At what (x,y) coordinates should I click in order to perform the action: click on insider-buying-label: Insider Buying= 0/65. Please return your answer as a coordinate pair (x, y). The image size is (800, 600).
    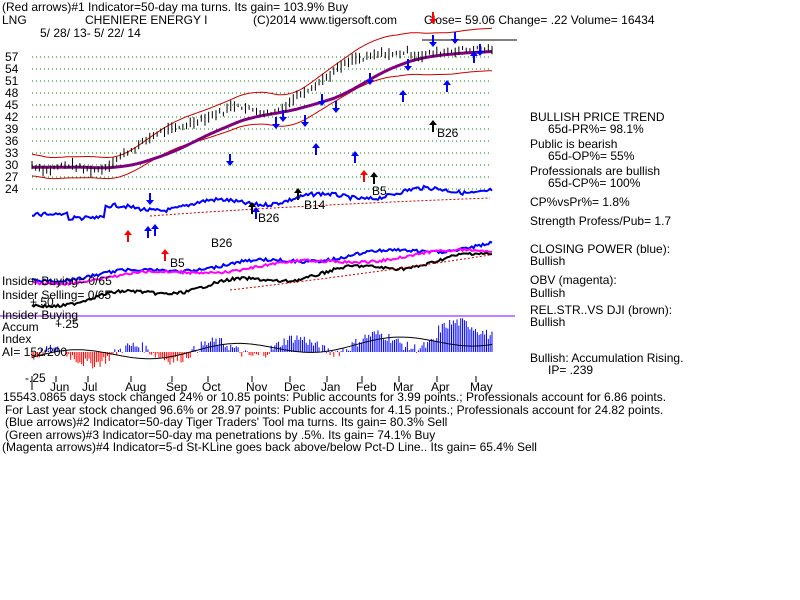
    Looking at the image, I should click on (57, 281).